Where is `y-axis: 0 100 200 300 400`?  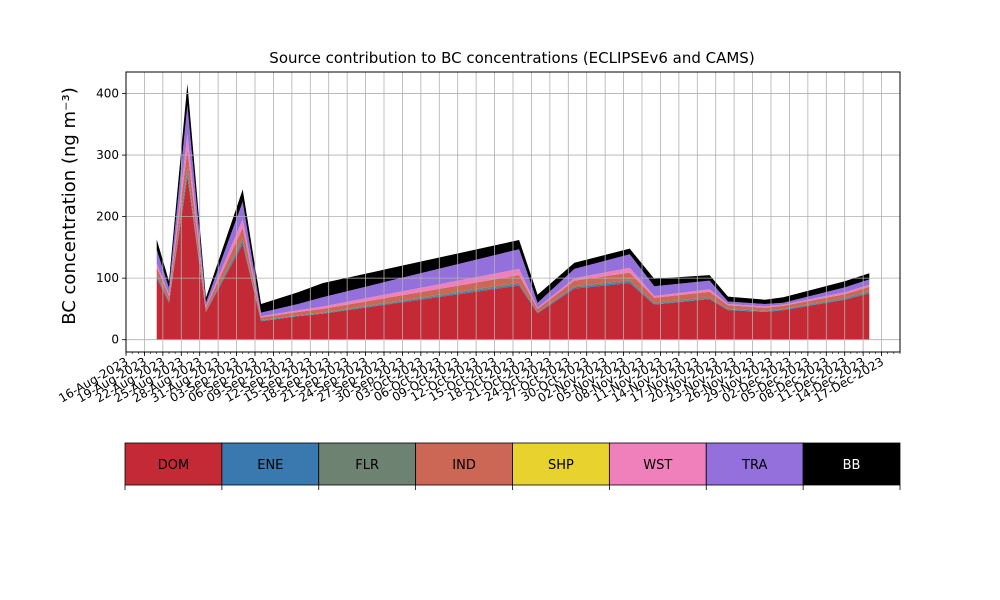 y-axis: 0 100 200 300 400 is located at coordinates (111, 217).